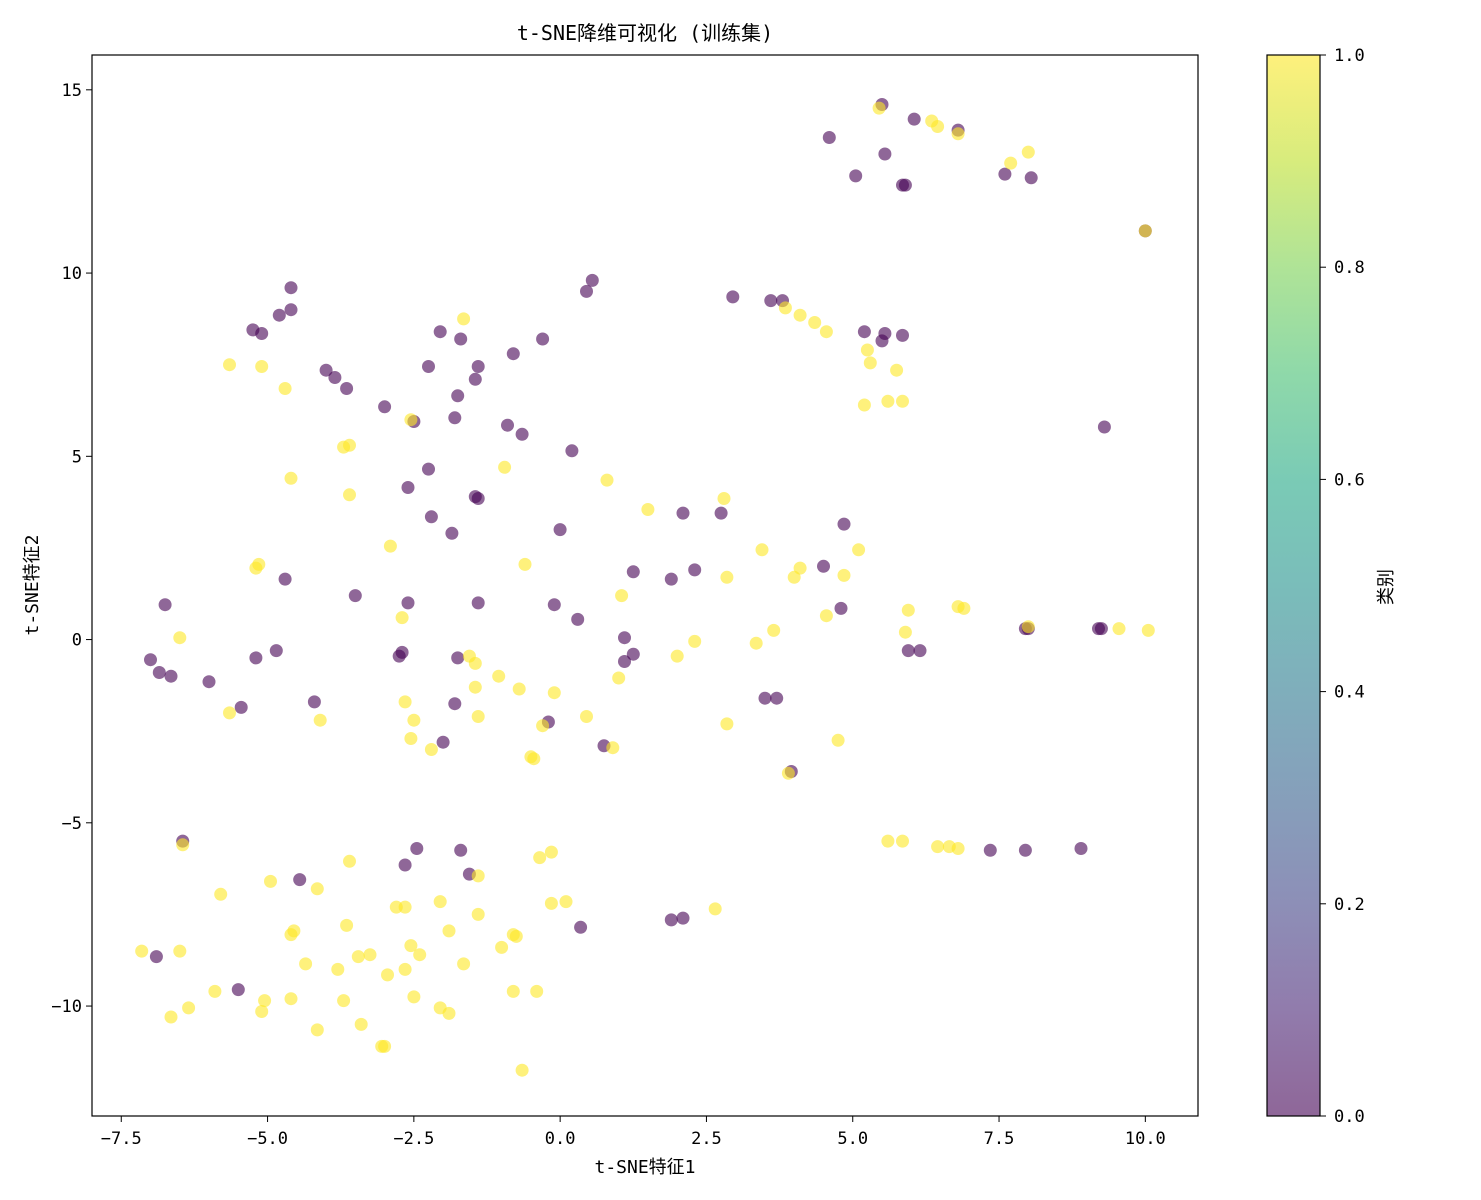  Describe the element at coordinates (1349, 268) in the screenshot. I see `colorbar-tick-label: 0.8` at that location.